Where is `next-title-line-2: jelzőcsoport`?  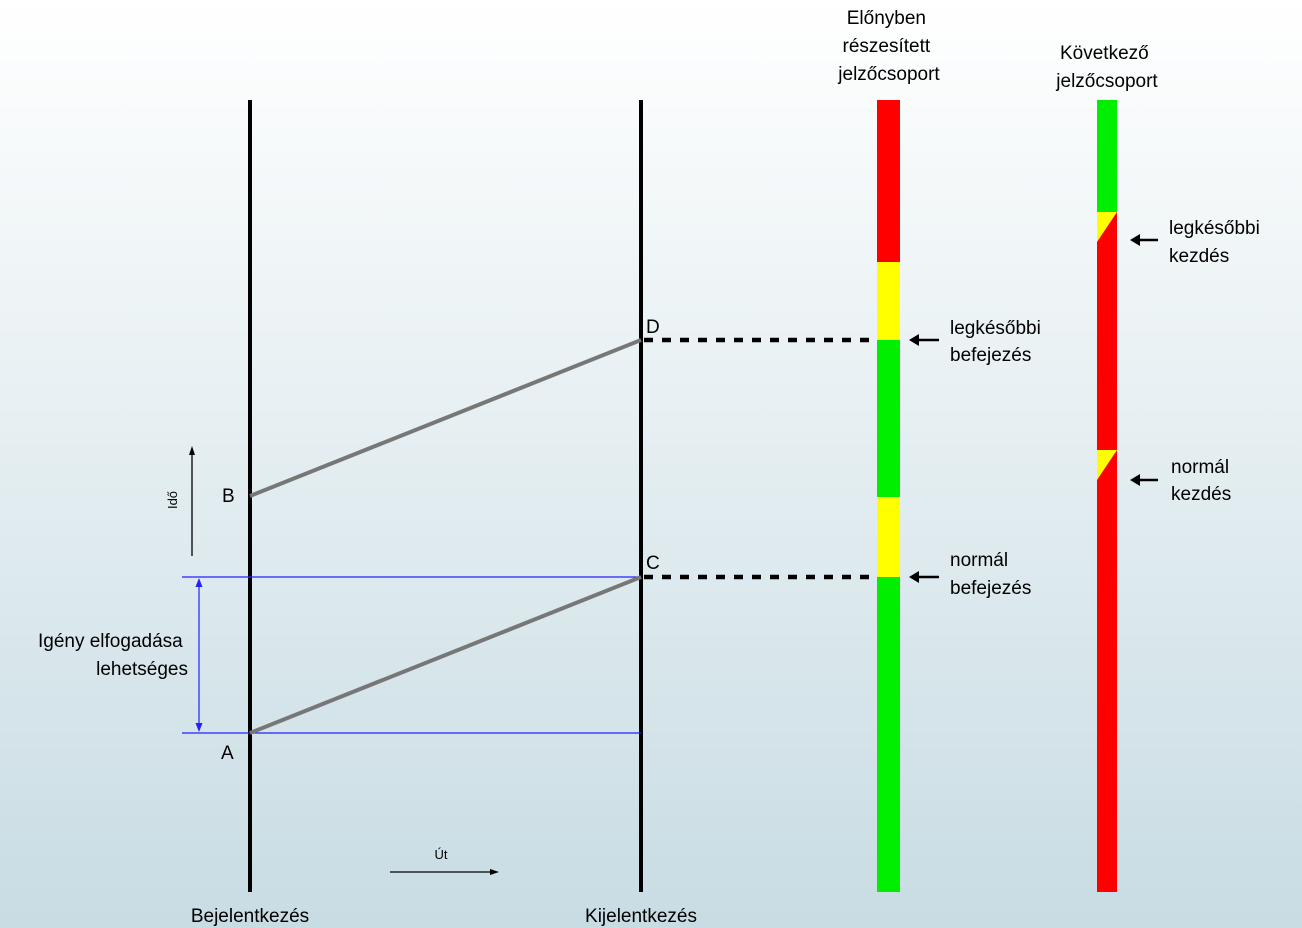 next-title-line-2: jelzőcsoport is located at coordinates (1106, 81).